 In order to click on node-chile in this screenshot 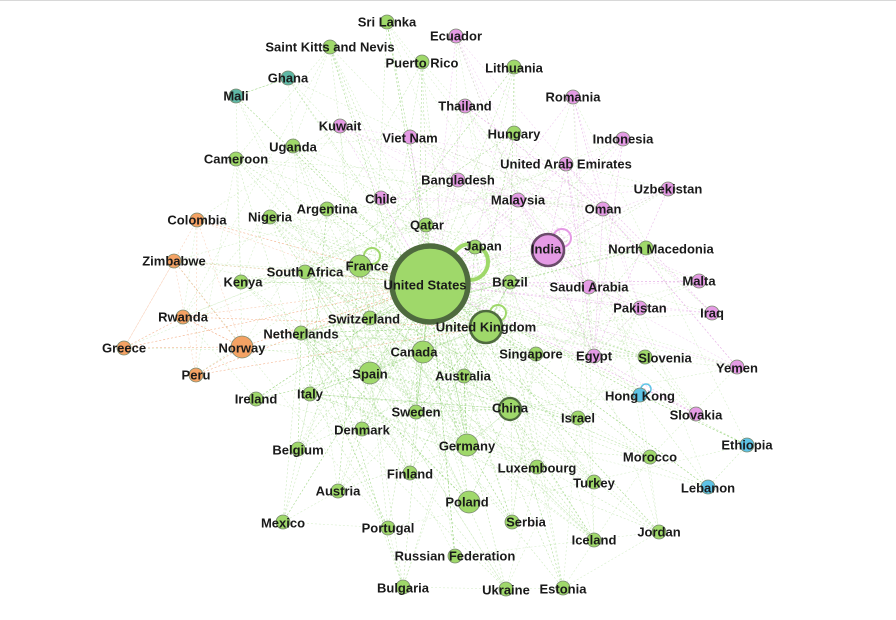, I will do `click(381, 198)`.